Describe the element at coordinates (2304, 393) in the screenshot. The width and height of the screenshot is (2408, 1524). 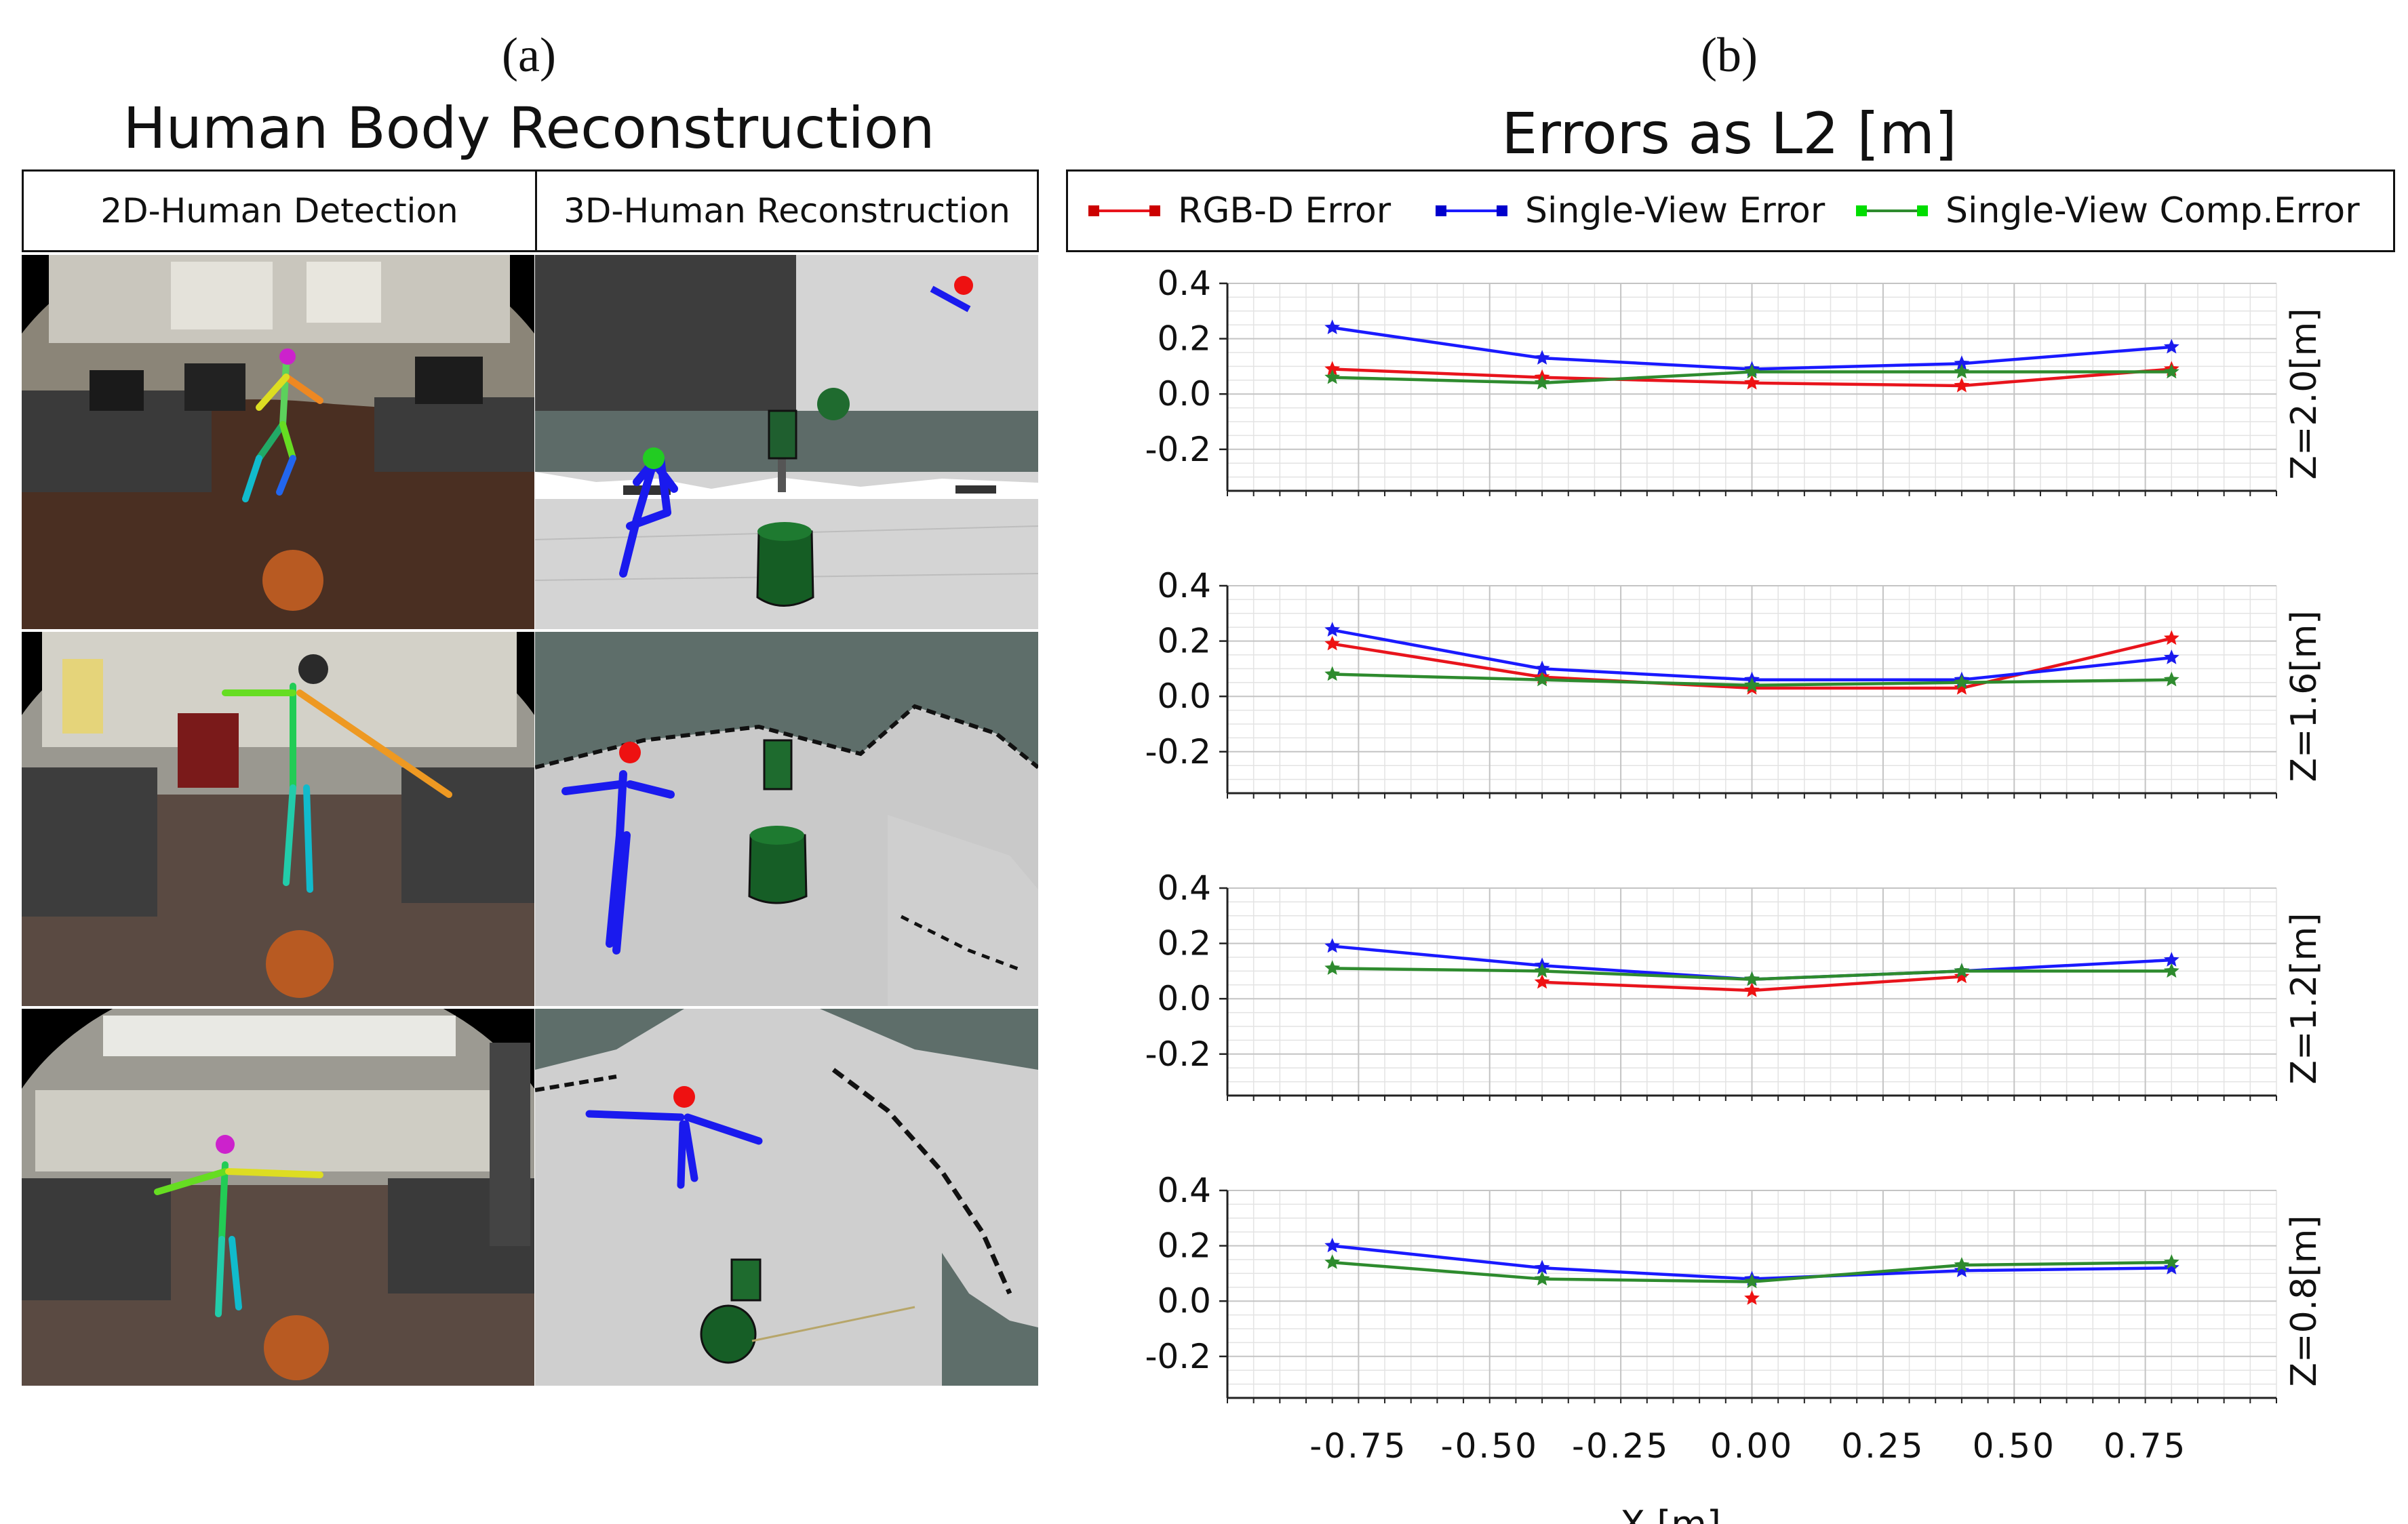
I see `subplot-label: Z=2.0[m]` at that location.